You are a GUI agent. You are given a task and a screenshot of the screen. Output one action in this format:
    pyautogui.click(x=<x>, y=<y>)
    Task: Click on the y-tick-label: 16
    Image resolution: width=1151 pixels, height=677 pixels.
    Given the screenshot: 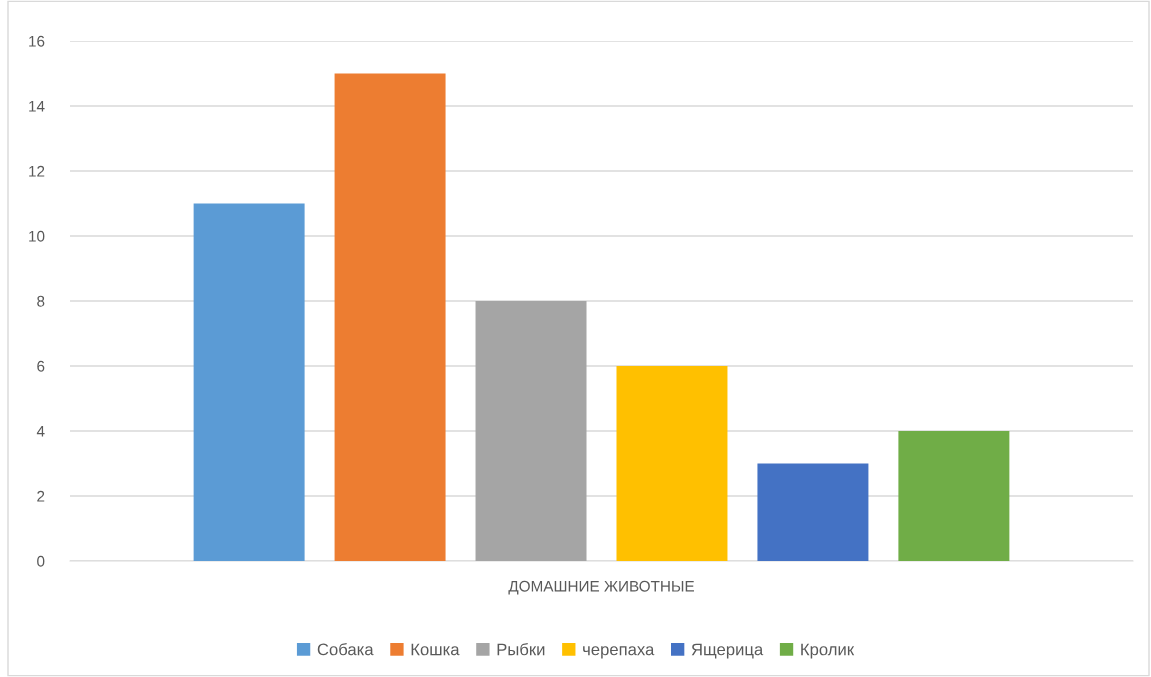 What is the action you would take?
    pyautogui.click(x=37, y=41)
    